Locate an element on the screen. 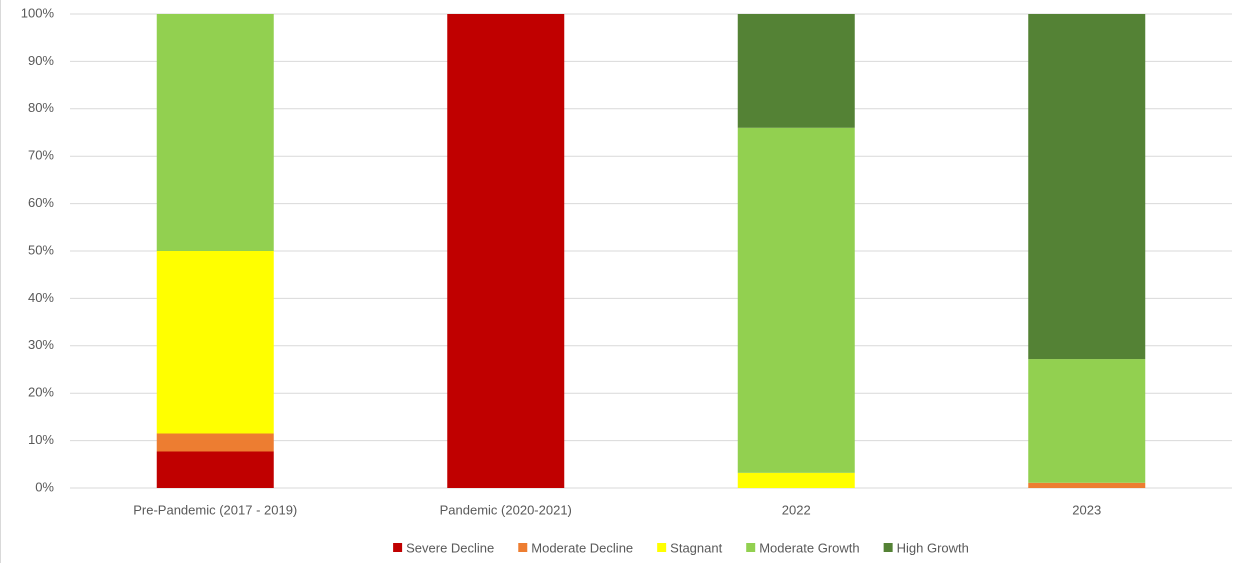  legend-label: Severe Decline is located at coordinates (450, 547).